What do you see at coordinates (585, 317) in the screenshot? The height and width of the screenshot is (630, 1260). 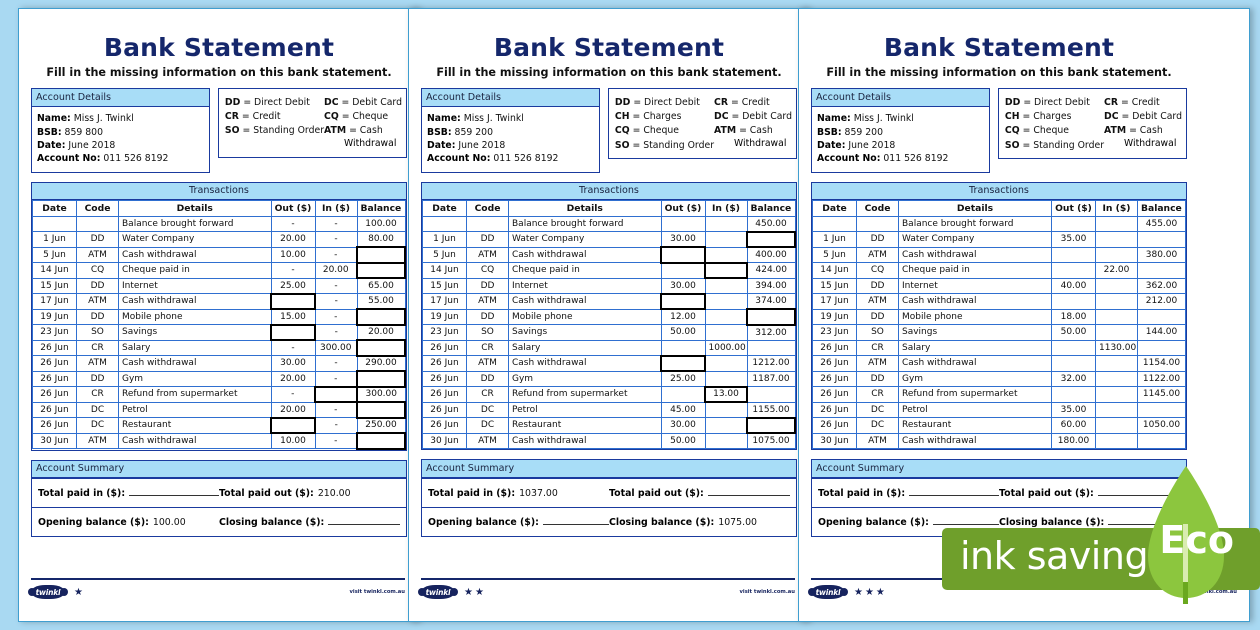 I see `cell-details: Mobile phone` at bounding box center [585, 317].